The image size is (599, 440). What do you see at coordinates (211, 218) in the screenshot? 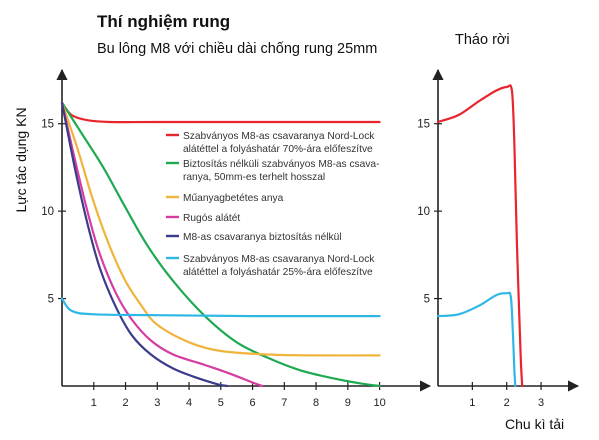
I see `legend-entry: Rugós alátét` at bounding box center [211, 218].